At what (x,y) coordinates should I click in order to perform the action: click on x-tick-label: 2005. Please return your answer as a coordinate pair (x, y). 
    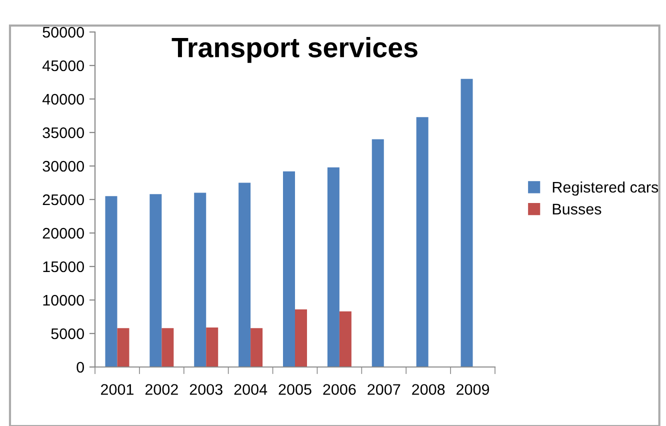
    Looking at the image, I should click on (295, 389).